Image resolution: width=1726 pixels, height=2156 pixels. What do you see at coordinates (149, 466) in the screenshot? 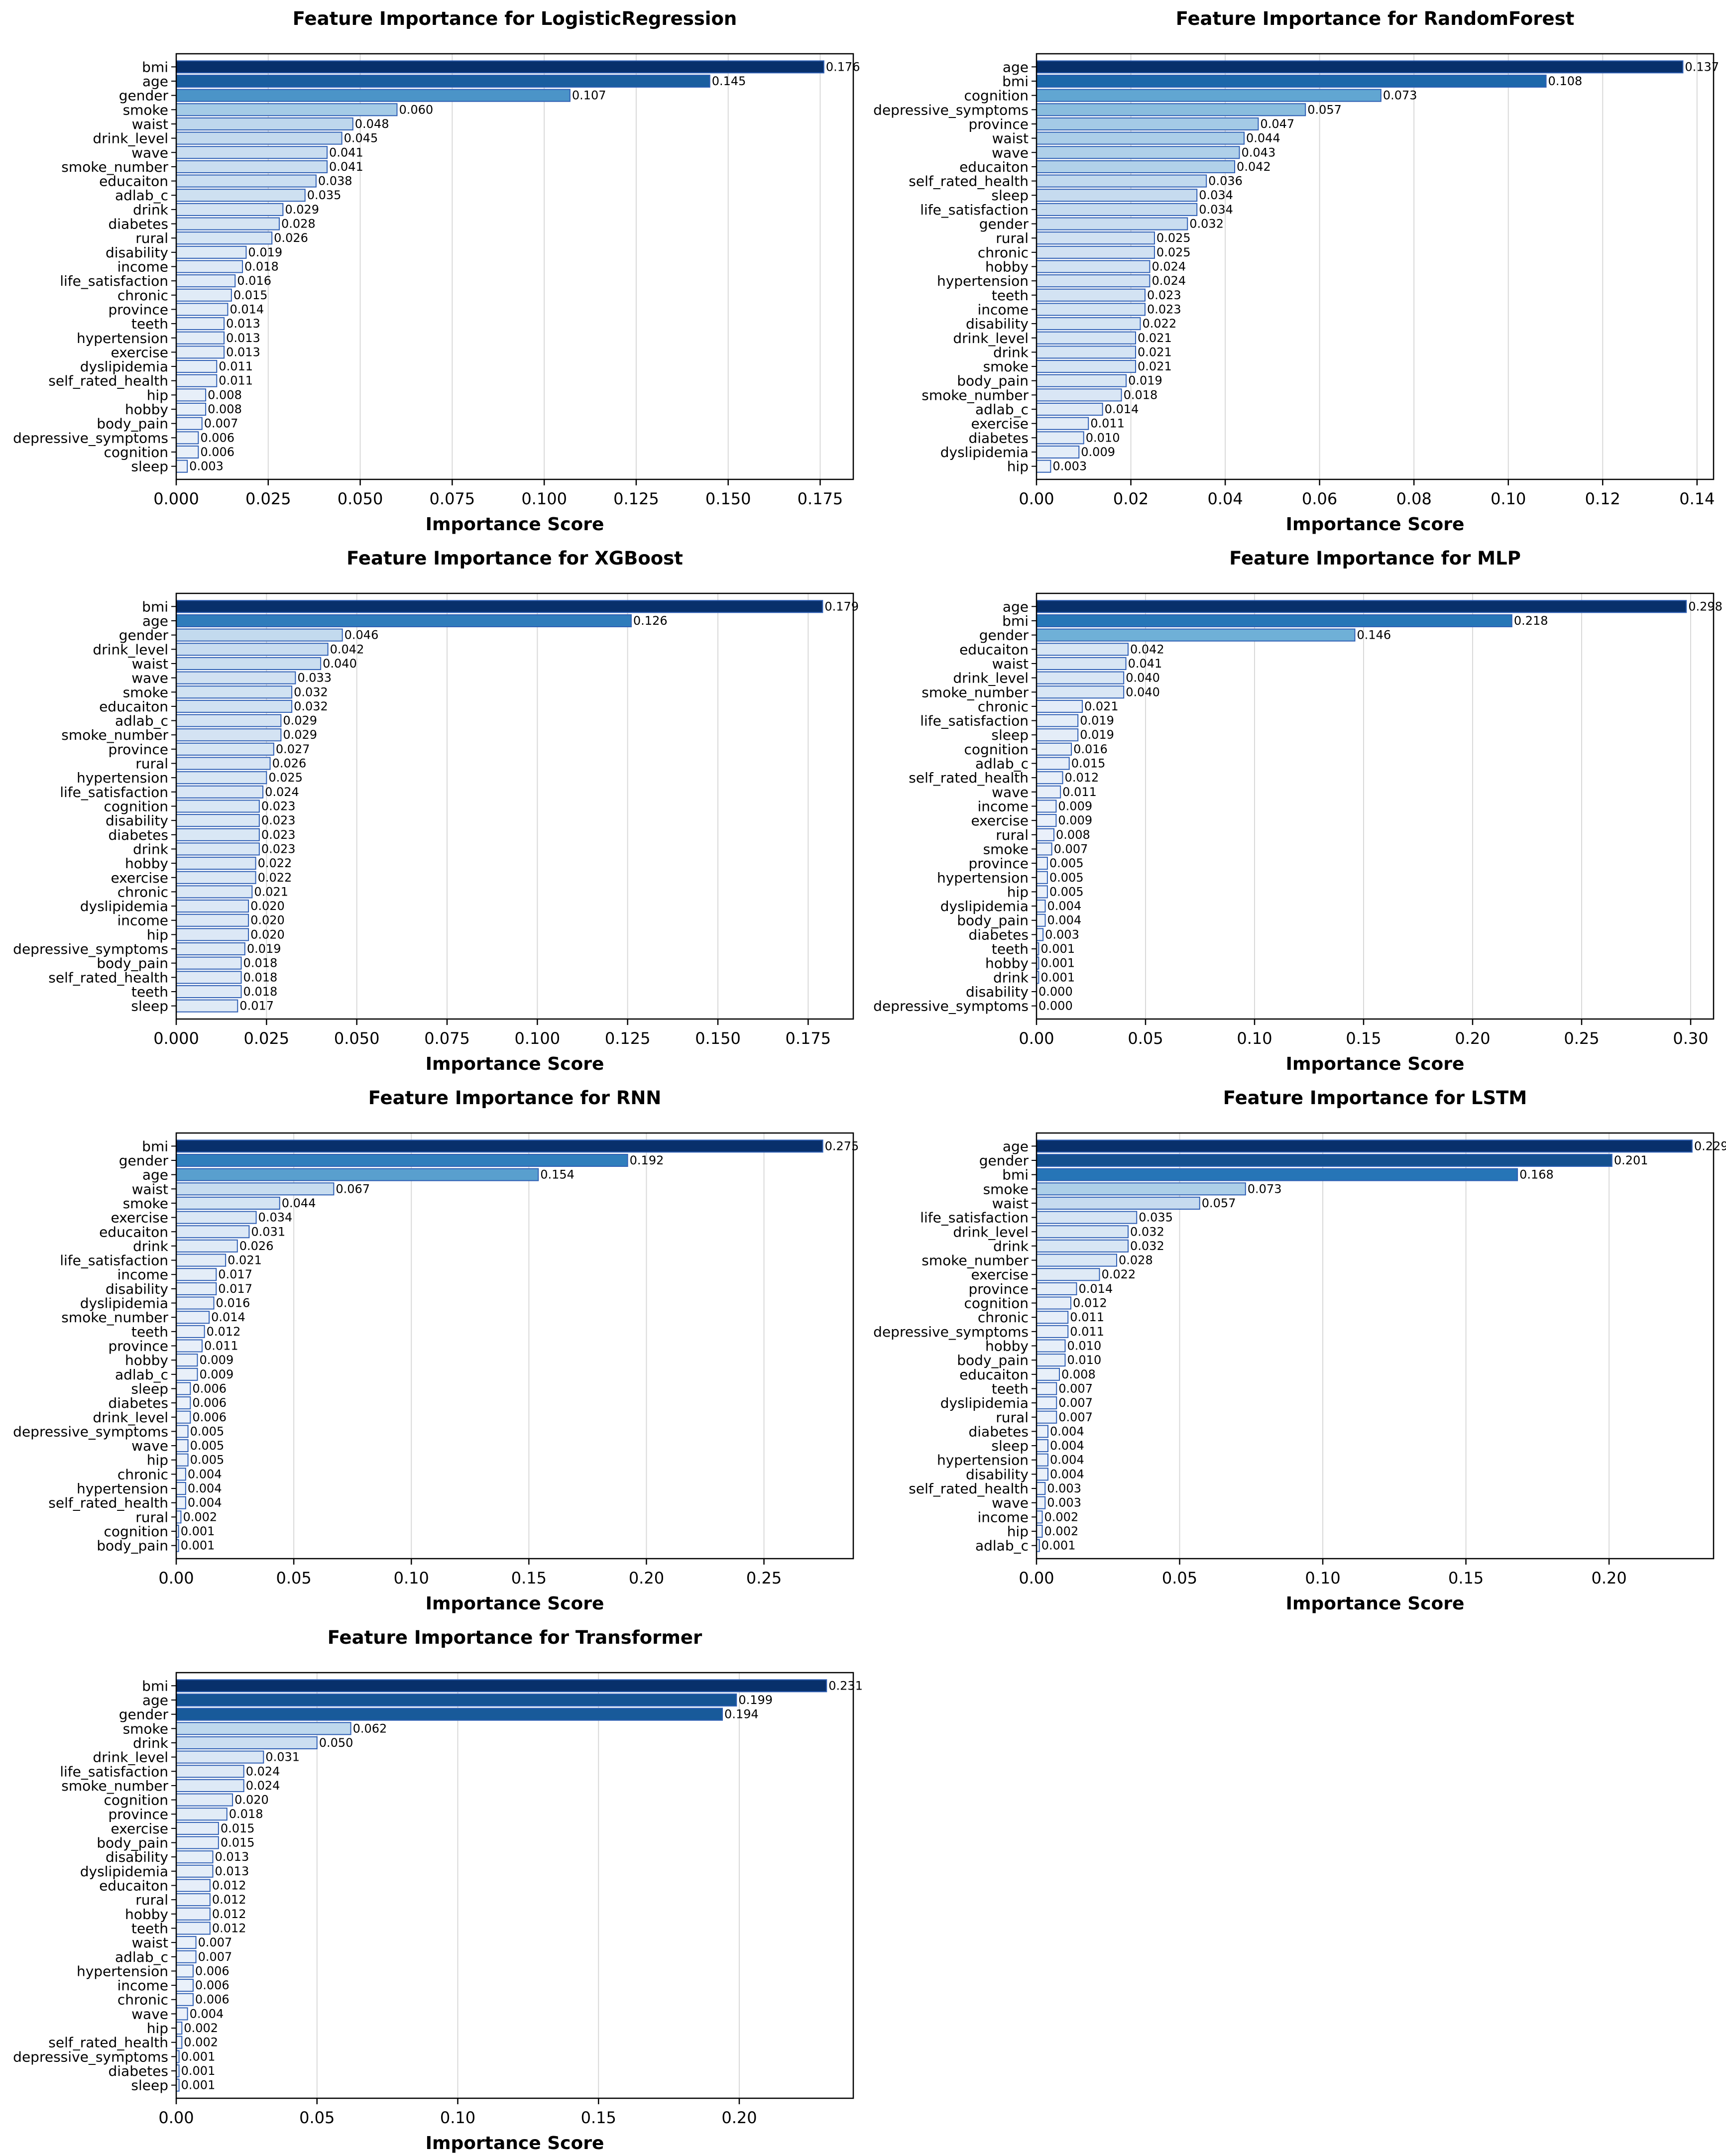
I see `category-label: sleep` at bounding box center [149, 466].